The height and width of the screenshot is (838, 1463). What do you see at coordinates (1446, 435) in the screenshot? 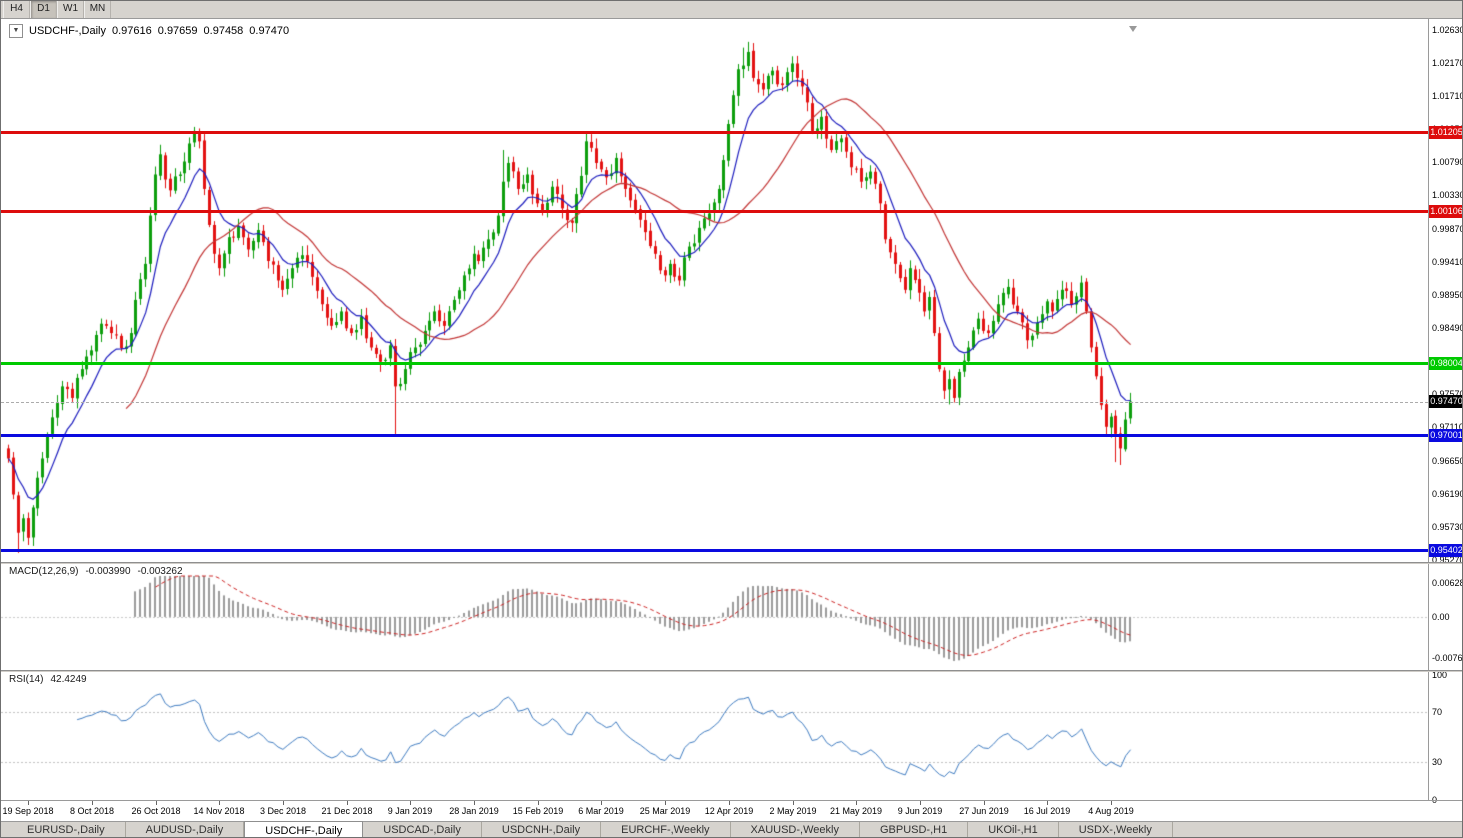
I see `price-badge-0-97001: 0.97001` at bounding box center [1446, 435].